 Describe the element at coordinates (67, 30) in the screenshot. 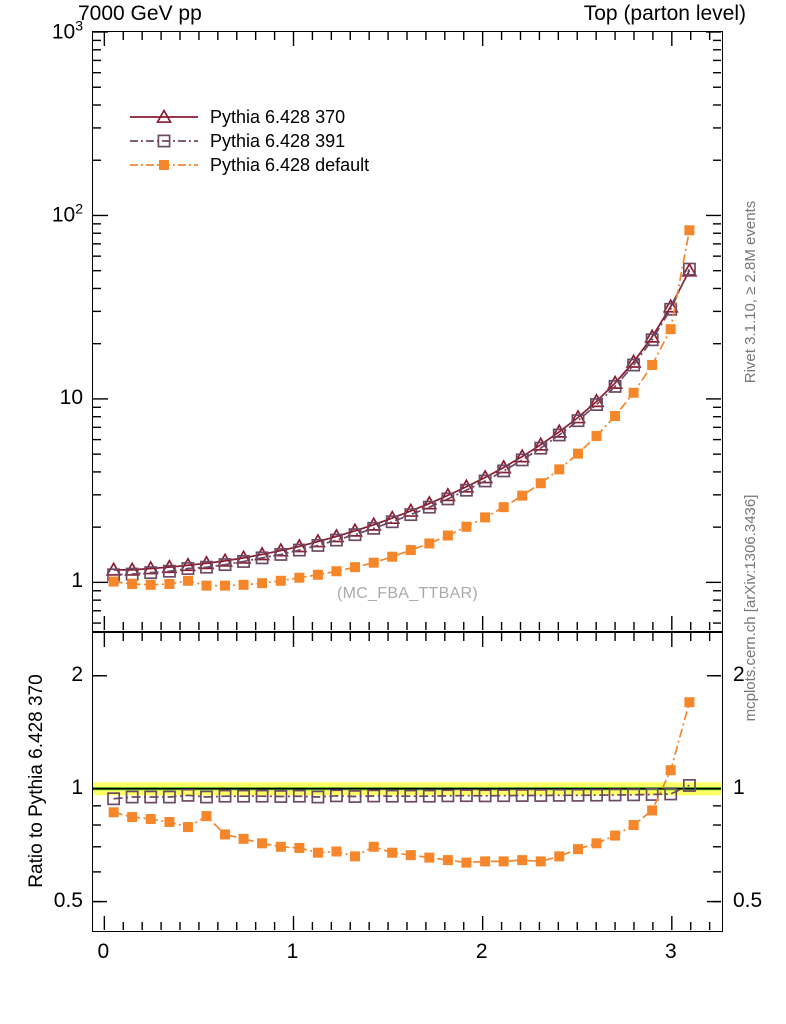

I see `main-ytick-label-0: 10³` at that location.